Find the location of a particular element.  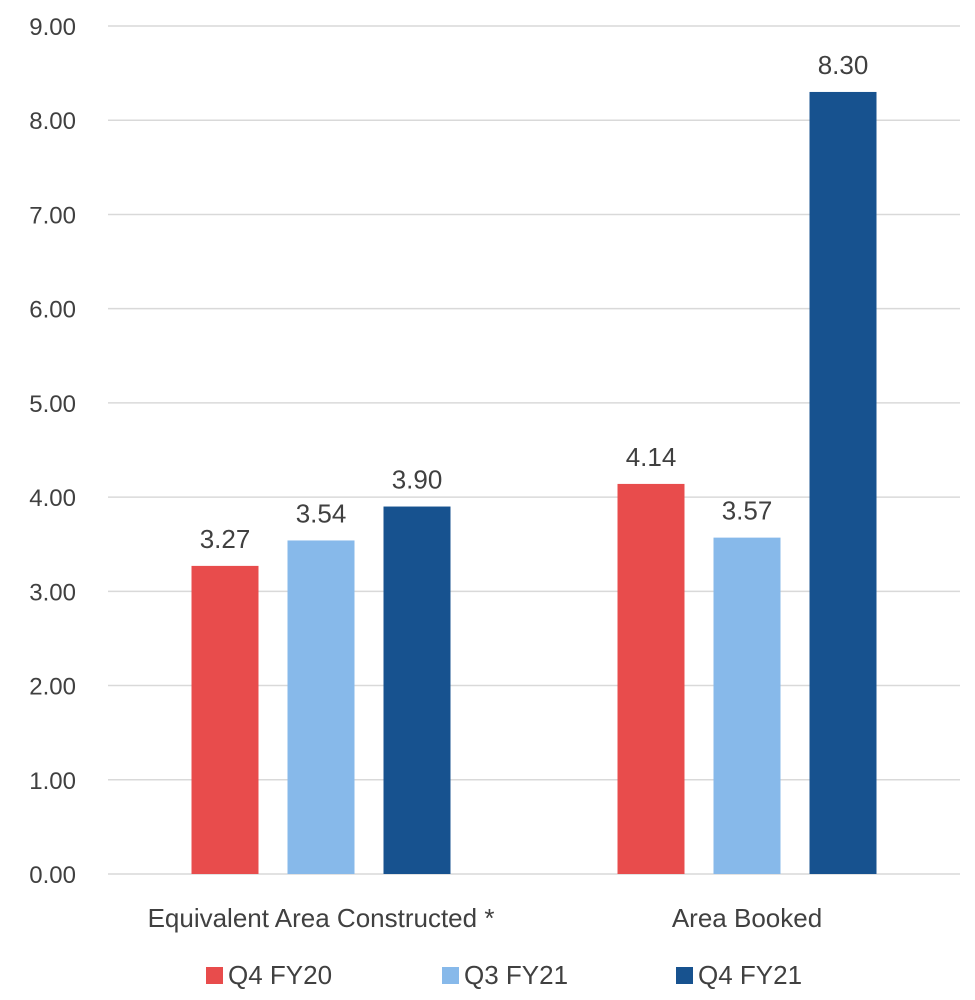

y-tick-label: 3.00 is located at coordinates (52, 592).